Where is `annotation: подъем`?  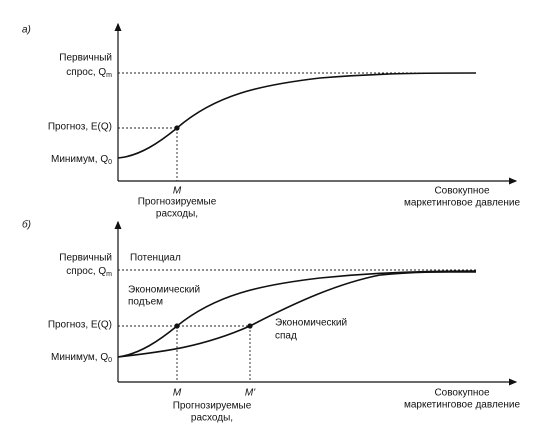
annotation: подъем is located at coordinates (145, 302).